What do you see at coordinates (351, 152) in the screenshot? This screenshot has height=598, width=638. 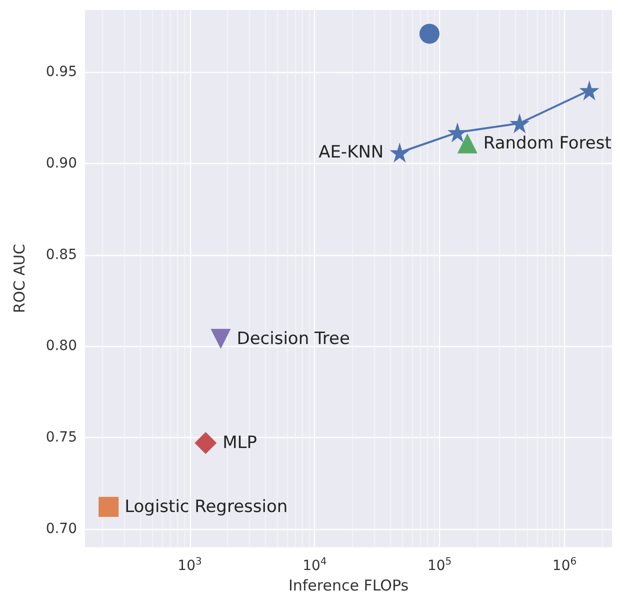 I see `series-label: AE-KNN` at bounding box center [351, 152].